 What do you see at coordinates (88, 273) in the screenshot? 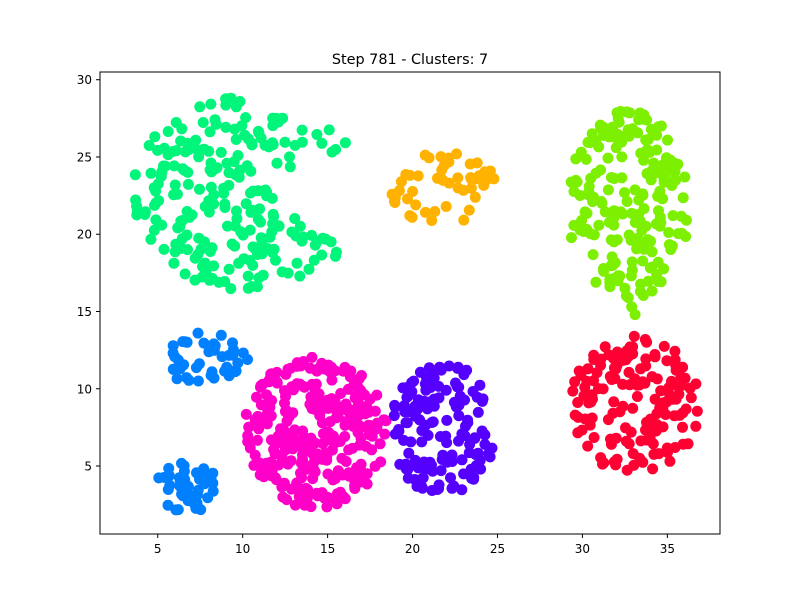
I see `y-axis: 5 10 15 20 25 30` at bounding box center [88, 273].